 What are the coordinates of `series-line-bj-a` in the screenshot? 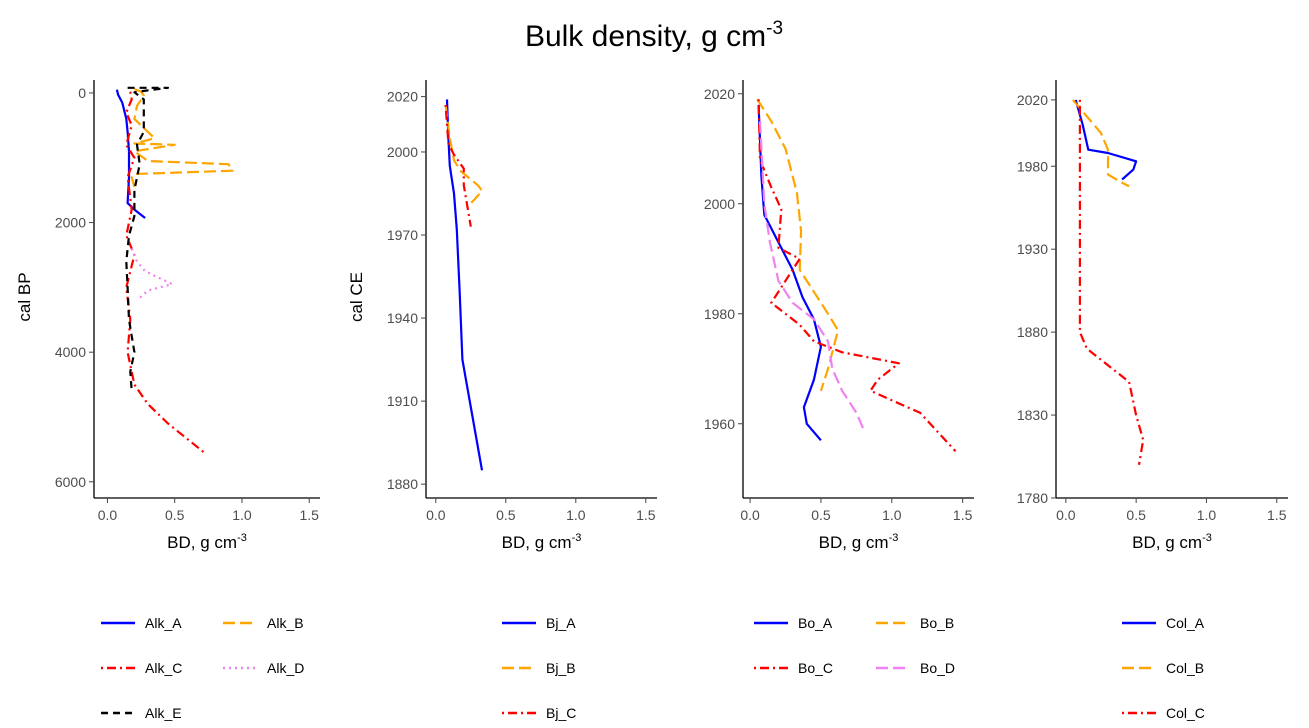 It's located at (464, 285).